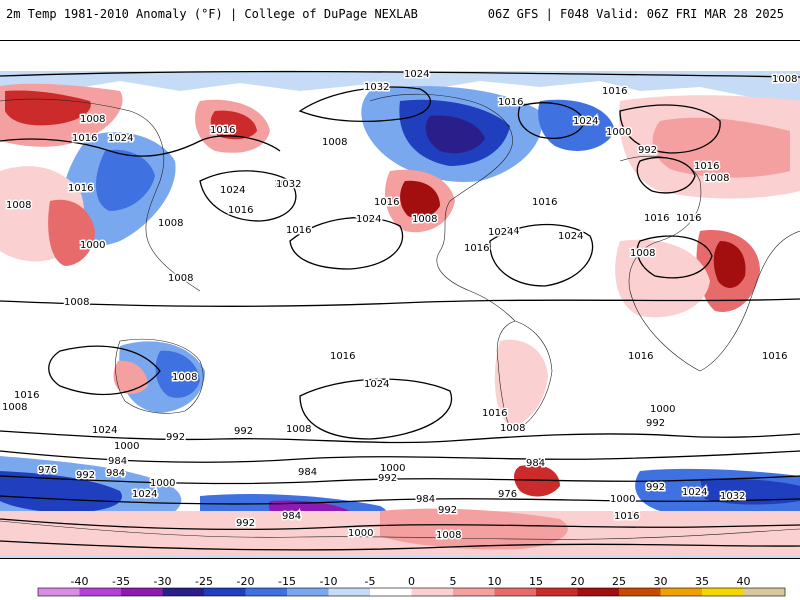 The height and width of the screenshot is (600, 800). I want to click on colorbar-tick-label: -20, so click(245, 581).